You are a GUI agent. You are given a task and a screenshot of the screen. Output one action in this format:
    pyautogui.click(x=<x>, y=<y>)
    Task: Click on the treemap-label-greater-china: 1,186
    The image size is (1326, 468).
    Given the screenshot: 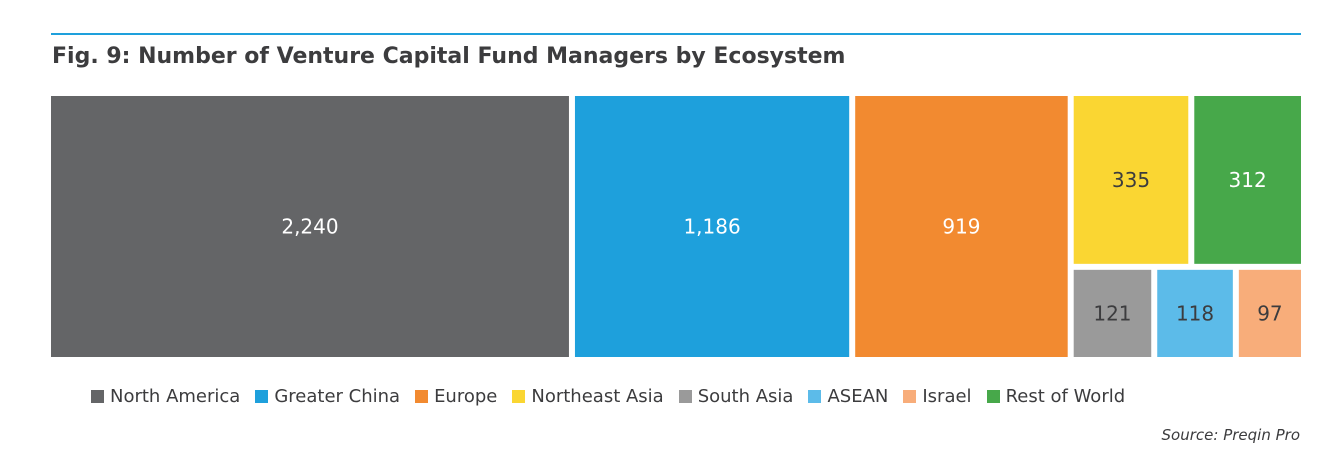 What is the action you would take?
    pyautogui.click(x=711, y=227)
    